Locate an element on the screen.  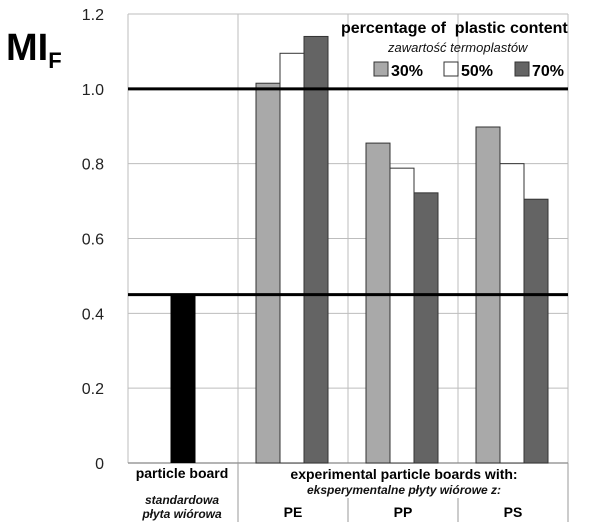
bar-pp-70pct is located at coordinates (426, 328).